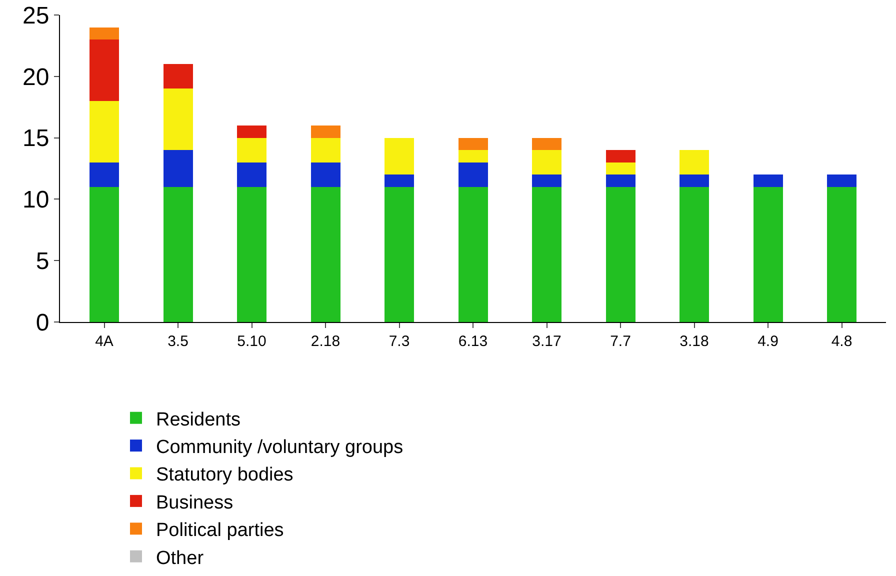 Image resolution: width=896 pixels, height=576 pixels. Describe the element at coordinates (198, 419) in the screenshot. I see `legend-label: Residents` at that location.